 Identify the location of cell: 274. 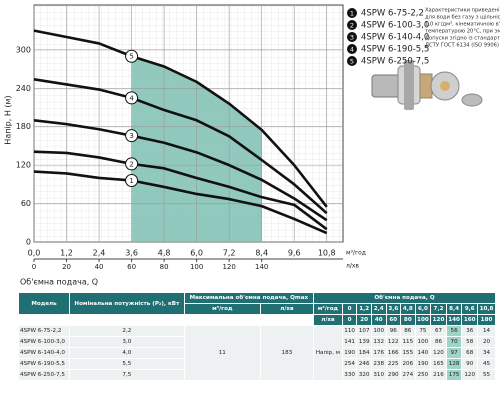
(408, 375).